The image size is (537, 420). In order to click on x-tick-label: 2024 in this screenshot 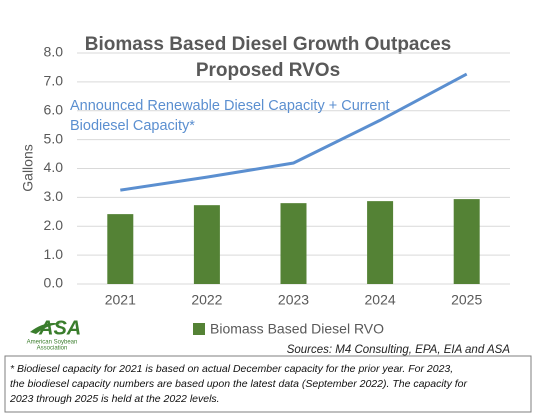, I will do `click(380, 300)`.